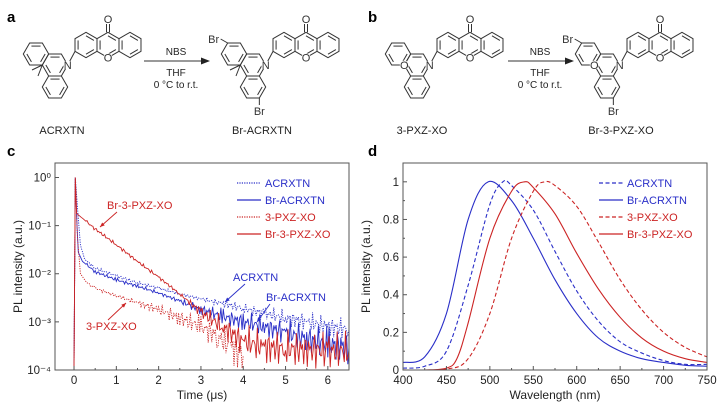 Image resolution: width=720 pixels, height=411 pixels. What do you see at coordinates (296, 298) in the screenshot?
I see `curve-annotation: Br-ACRXTN` at bounding box center [296, 298].